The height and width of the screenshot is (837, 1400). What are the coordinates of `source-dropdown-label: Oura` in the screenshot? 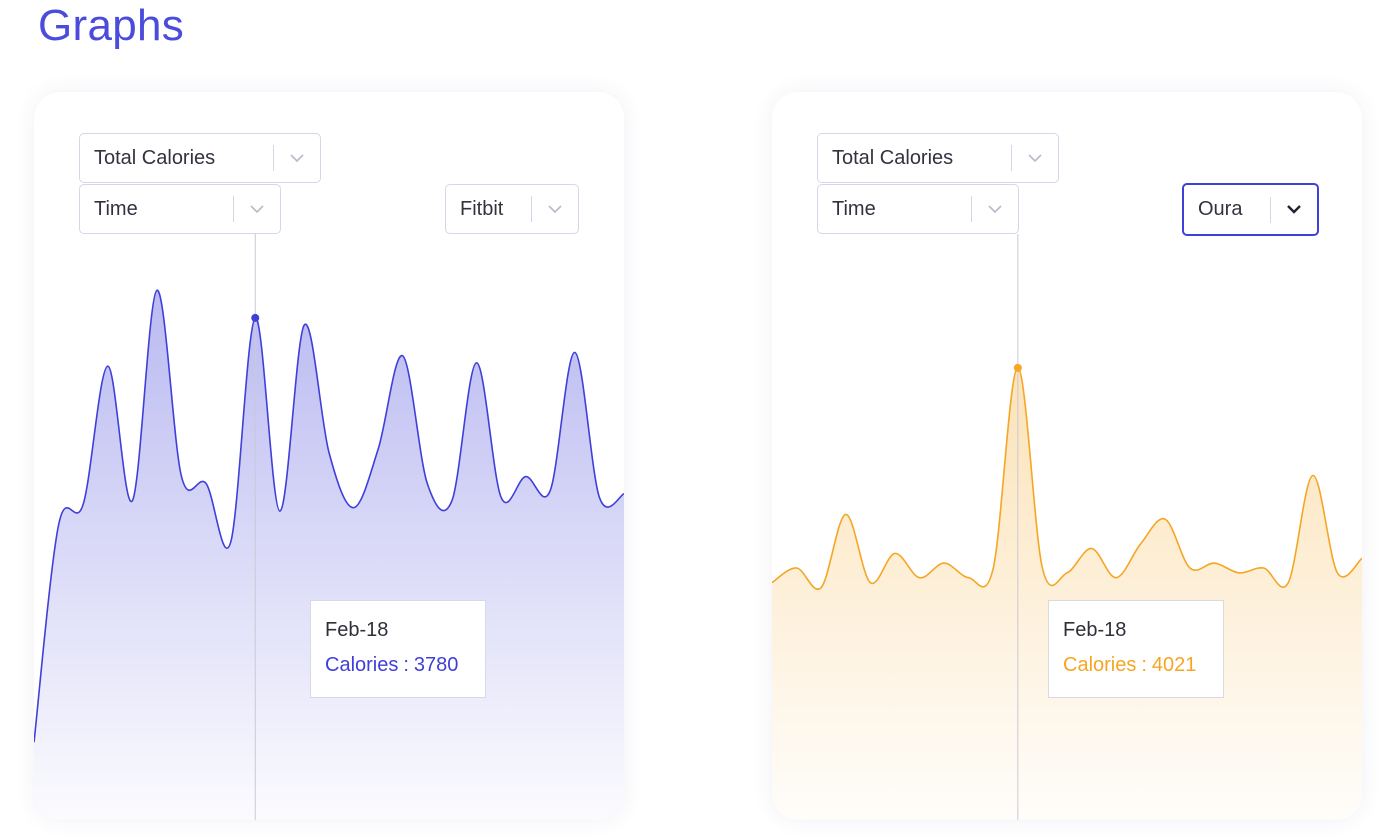 It's located at (1220, 209).